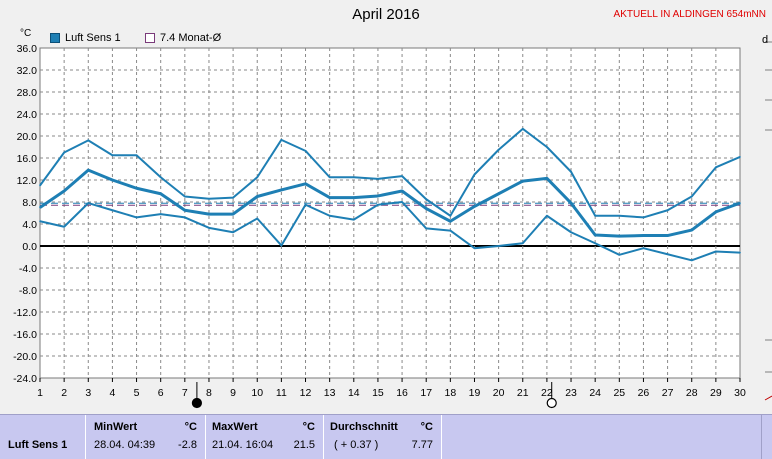 Image resolution: width=772 pixels, height=459 pixels. Describe the element at coordinates (308, 427) in the screenshot. I see `stats-max-unit: °C` at that location.